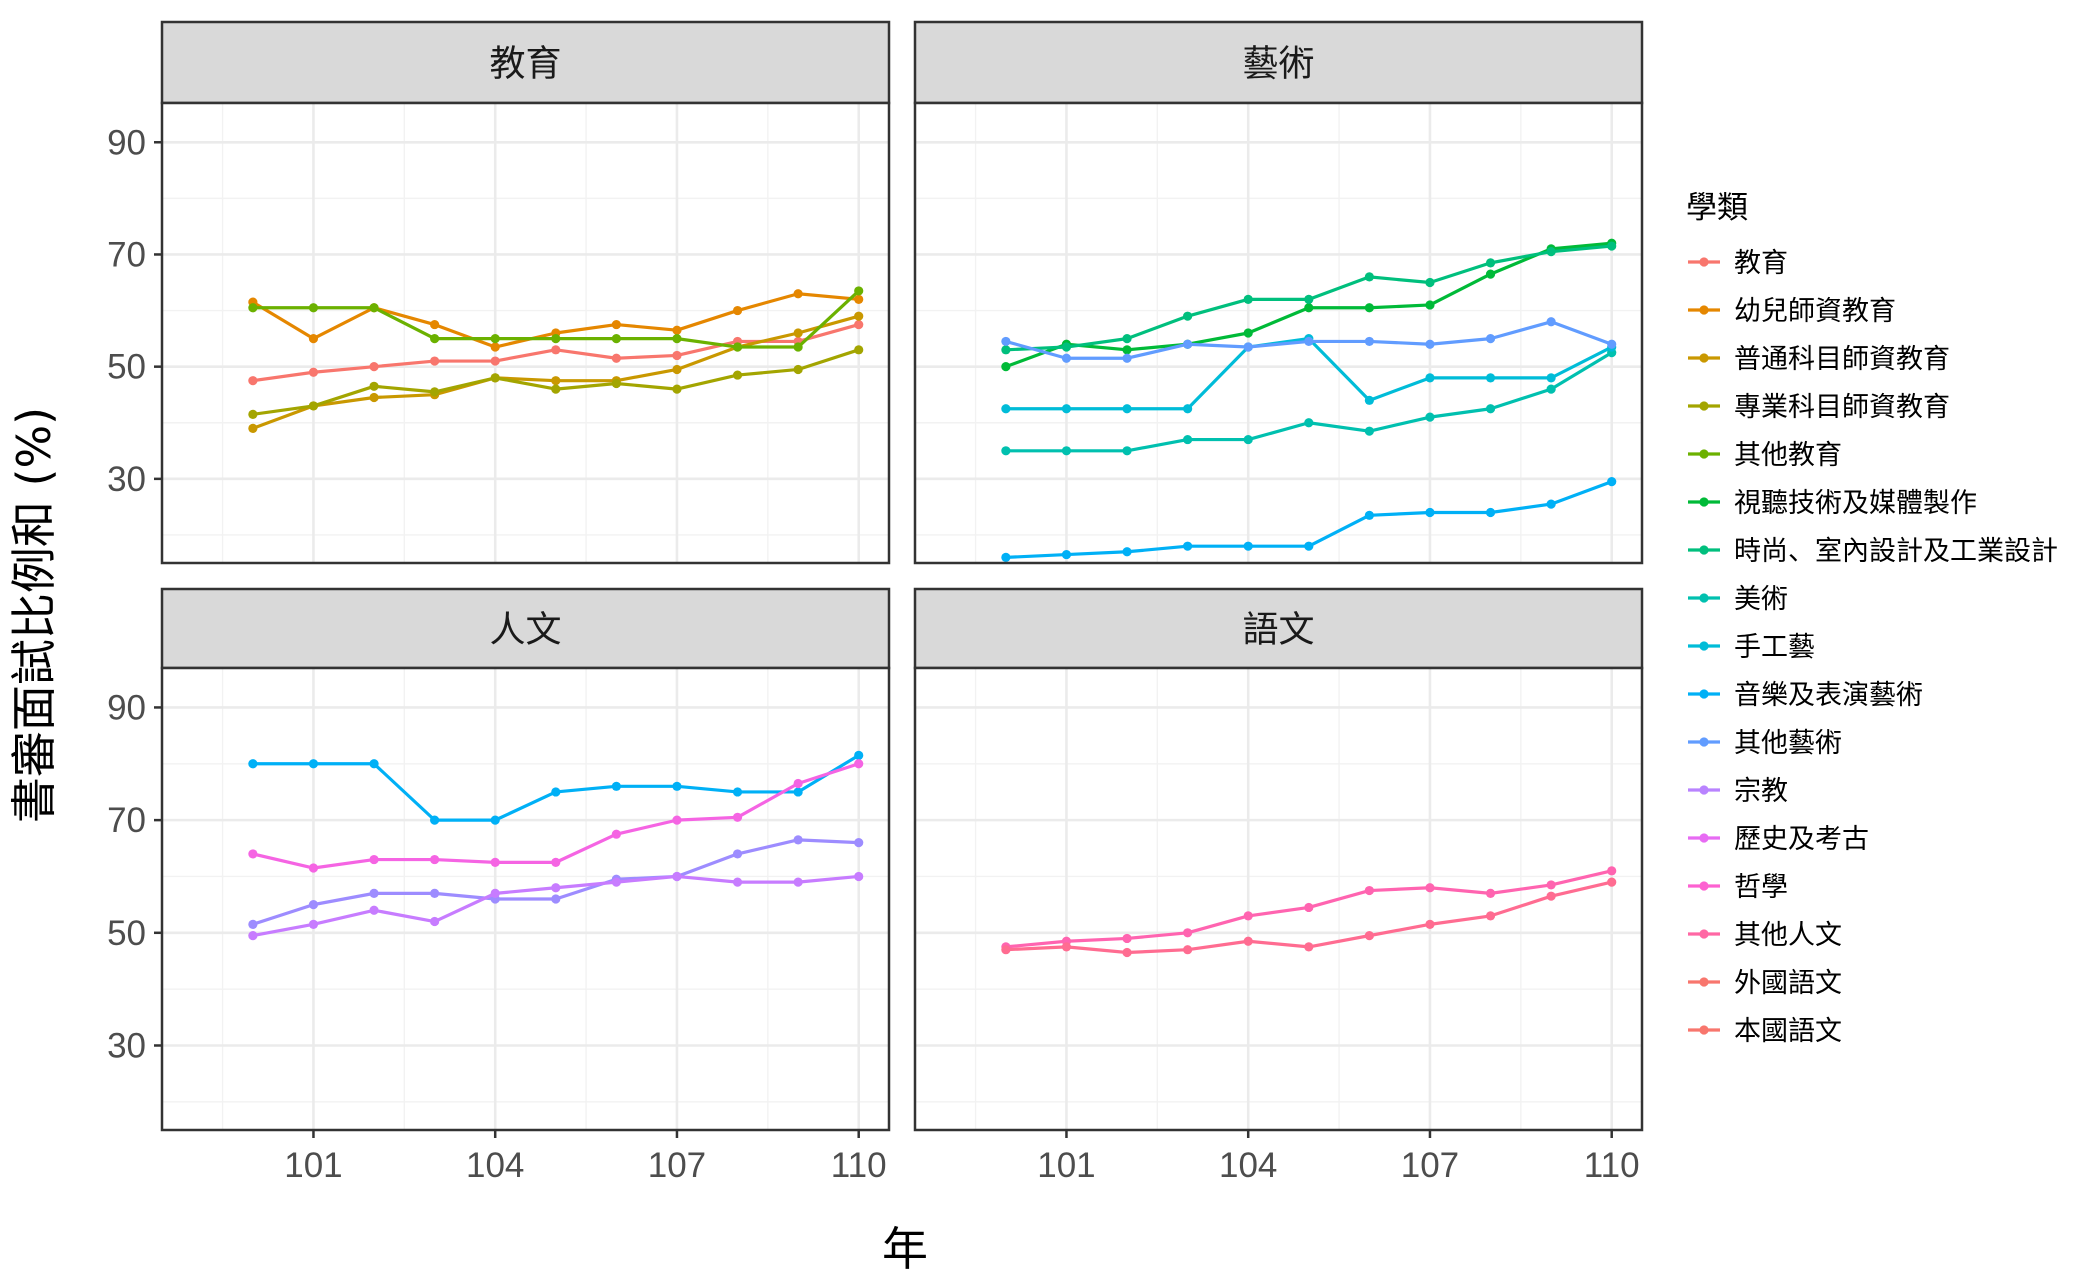 The image size is (2077, 1283). I want to click on facet-strip-label: 人文, so click(525, 630).